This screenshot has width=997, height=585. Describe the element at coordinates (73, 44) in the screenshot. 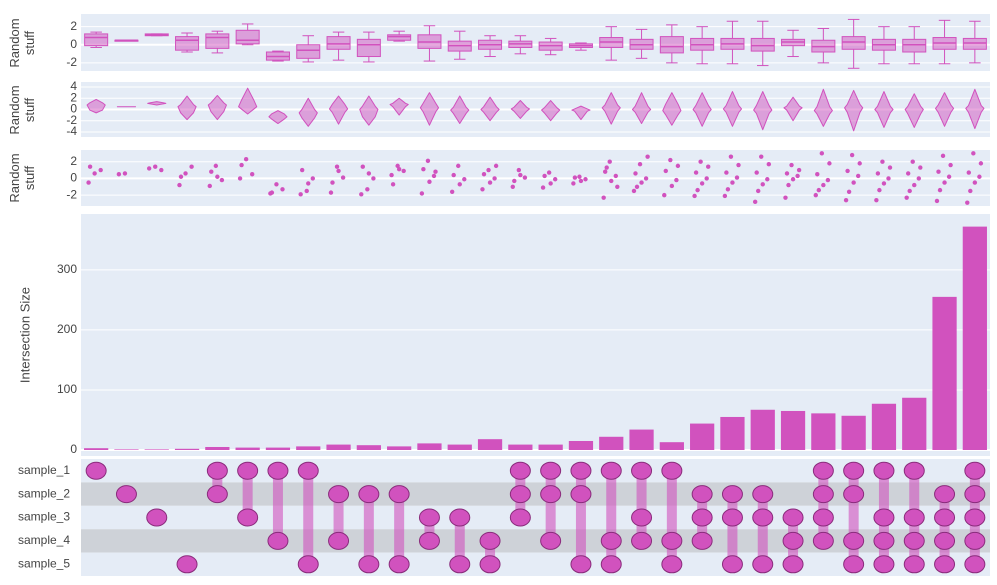

I see `y-tick-label: 0` at that location.